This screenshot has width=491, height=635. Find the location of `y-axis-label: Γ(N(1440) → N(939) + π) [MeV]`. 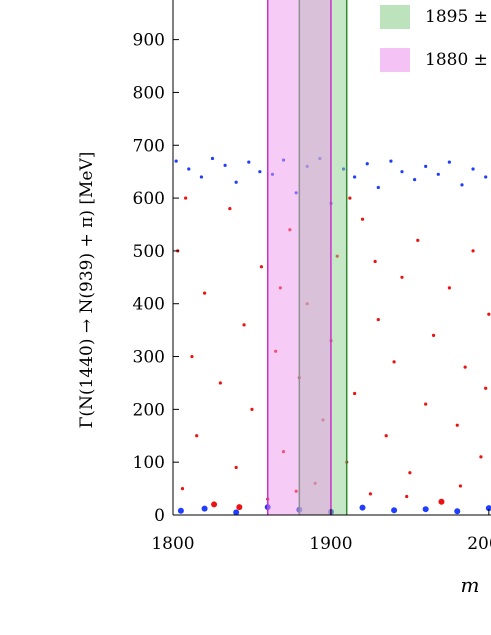

y-axis-label: Γ(N(1440) → N(939) + π) [MeV] is located at coordinates (87, 290).